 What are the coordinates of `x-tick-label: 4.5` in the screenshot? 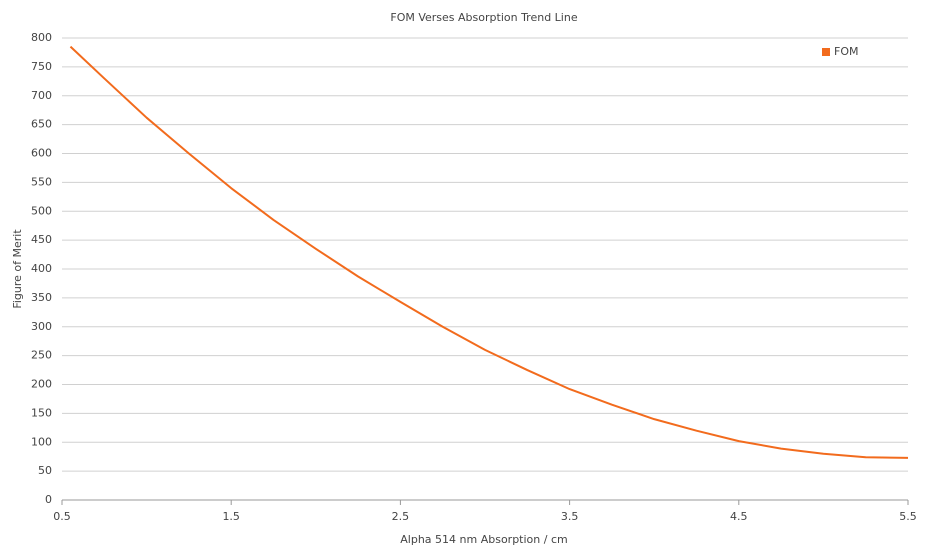 It's located at (739, 516).